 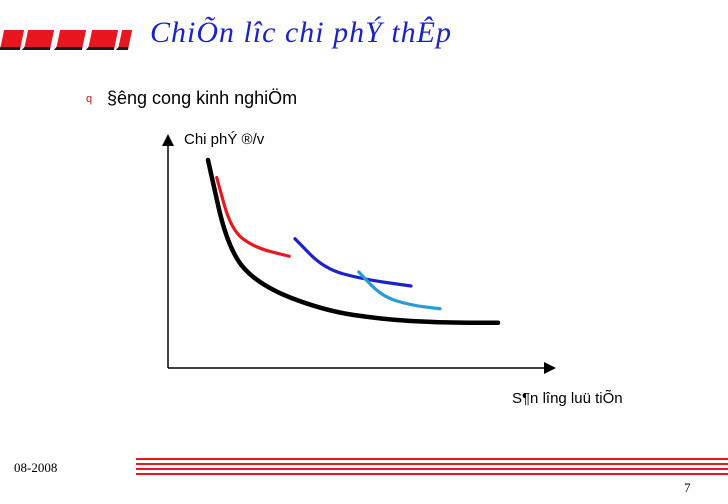 What do you see at coordinates (36, 467) in the screenshot?
I see `footer-date: 08-2008` at bounding box center [36, 467].